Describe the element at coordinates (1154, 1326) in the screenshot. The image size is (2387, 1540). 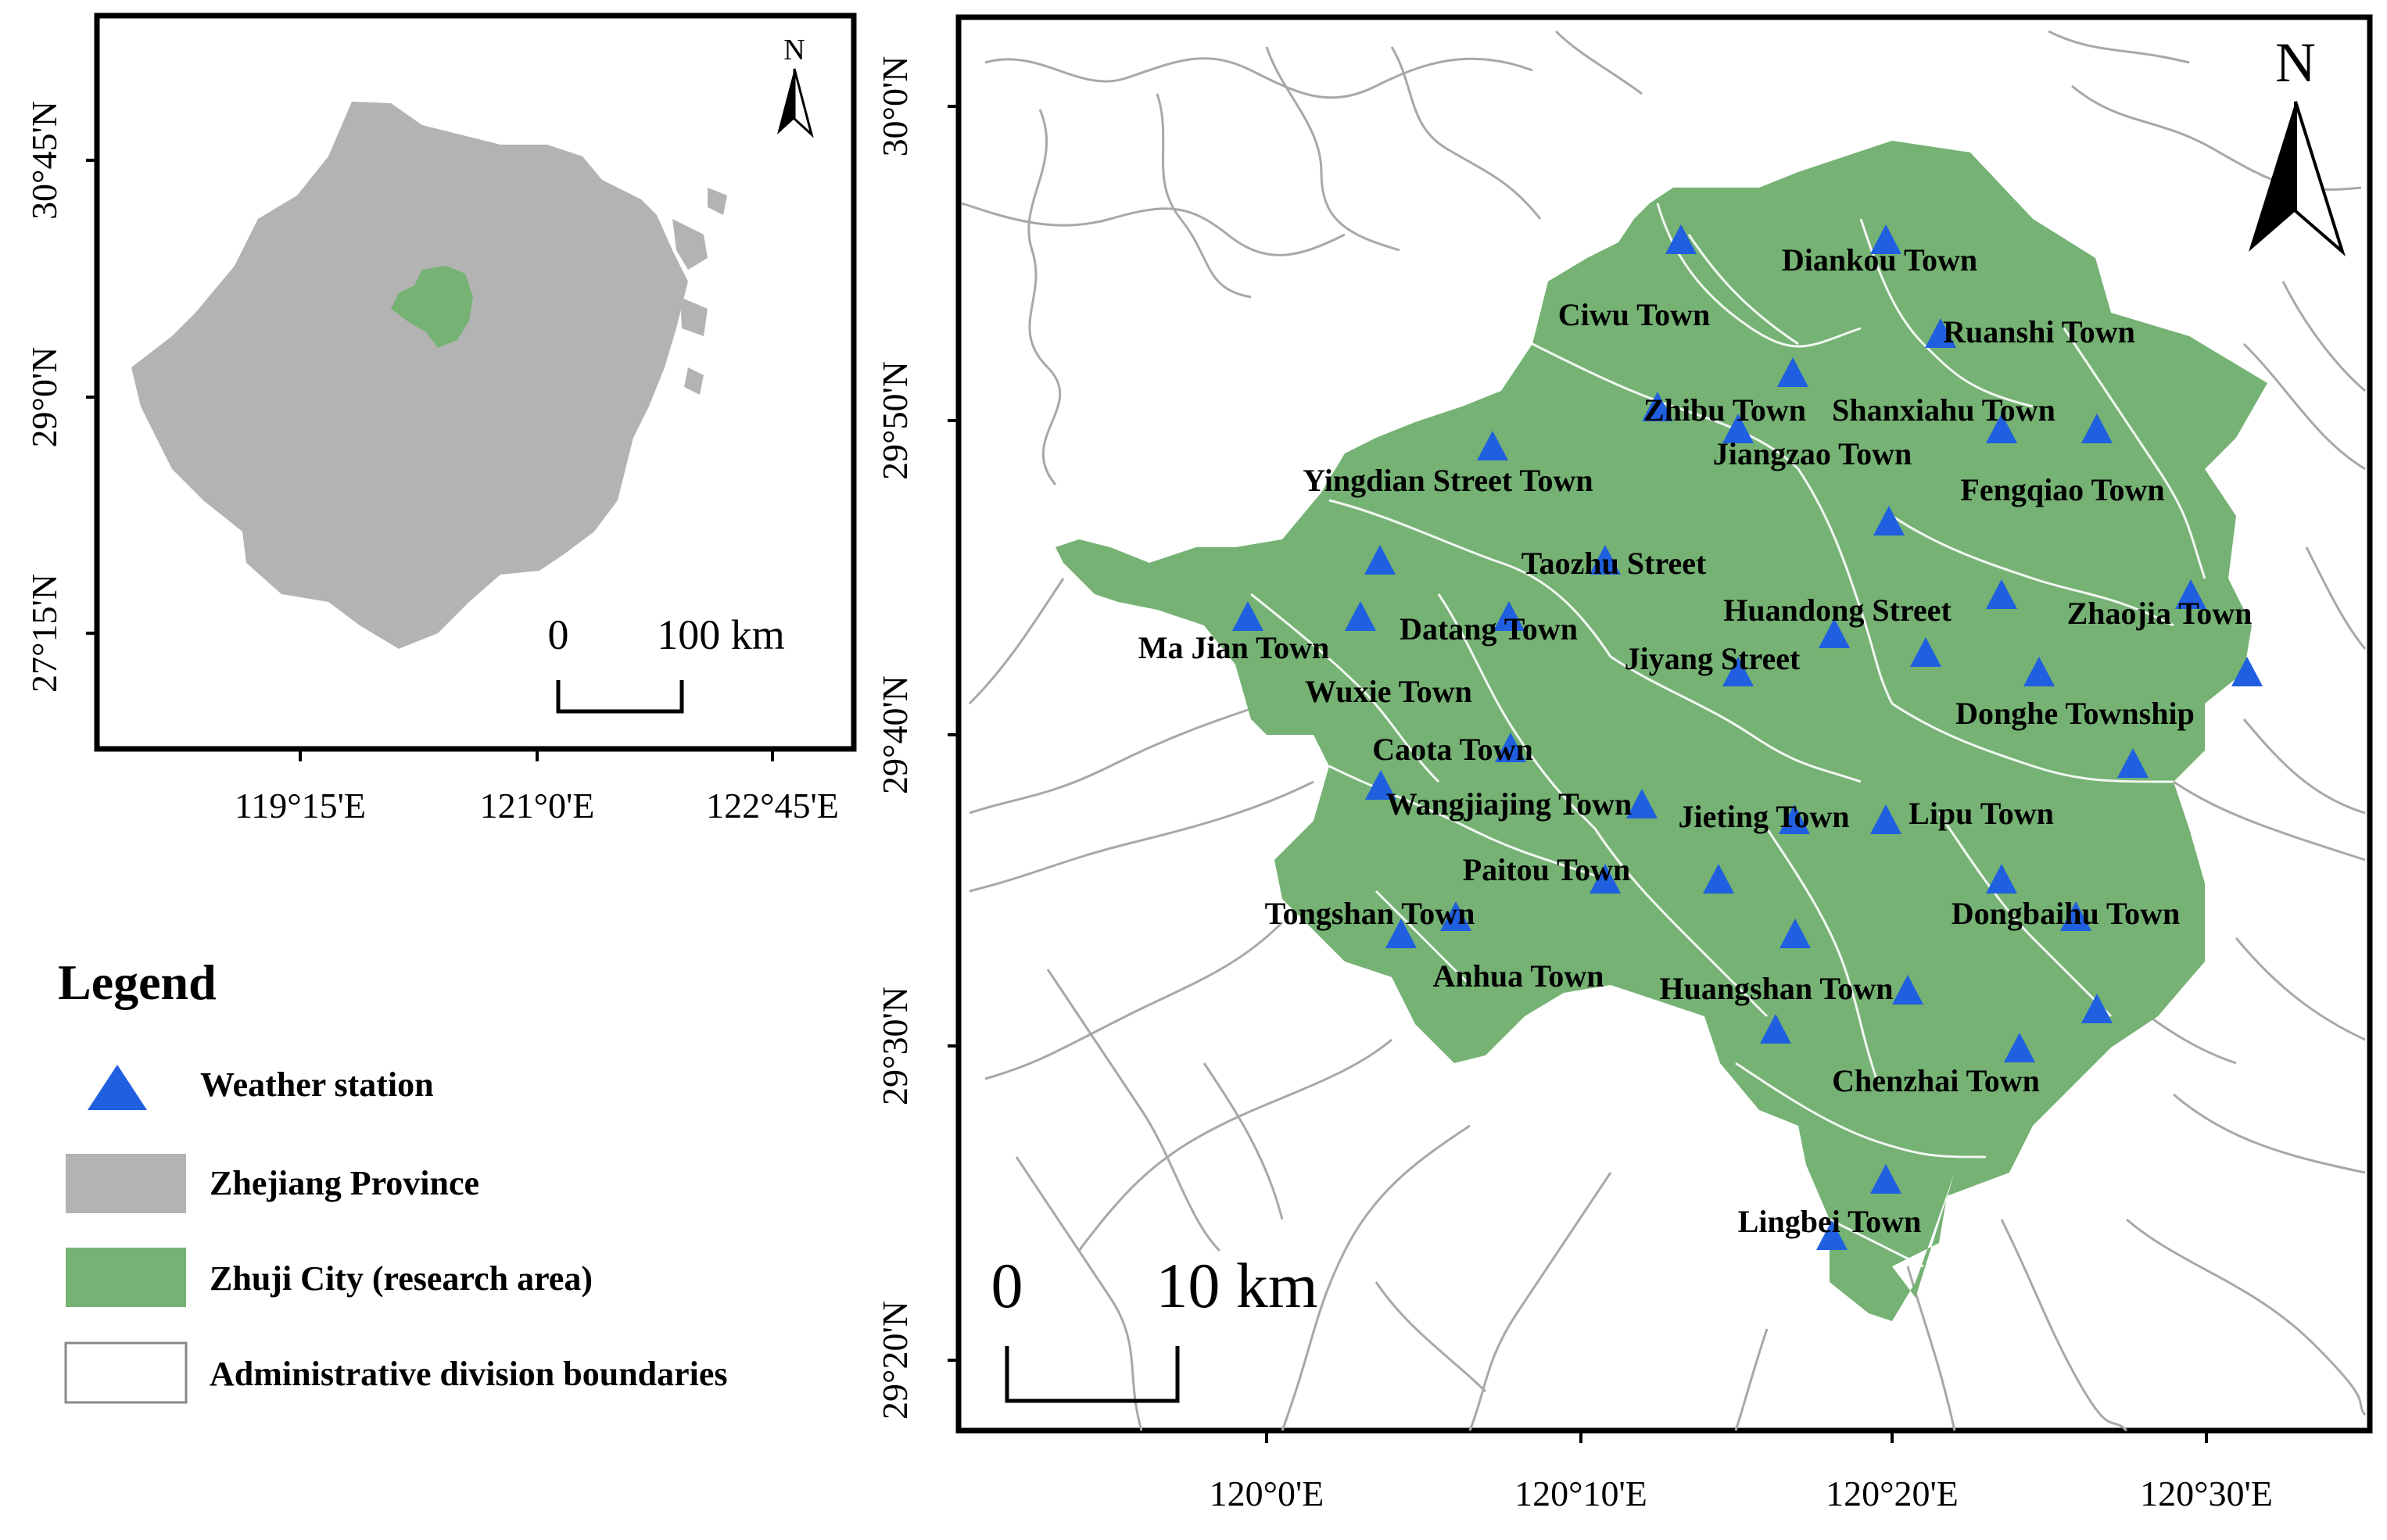
I see `main-scale-bar: 0 10 km` at that location.